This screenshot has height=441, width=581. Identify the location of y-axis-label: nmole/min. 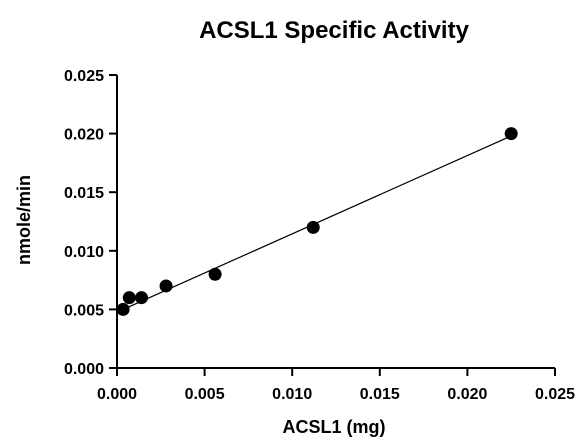
(24, 220).